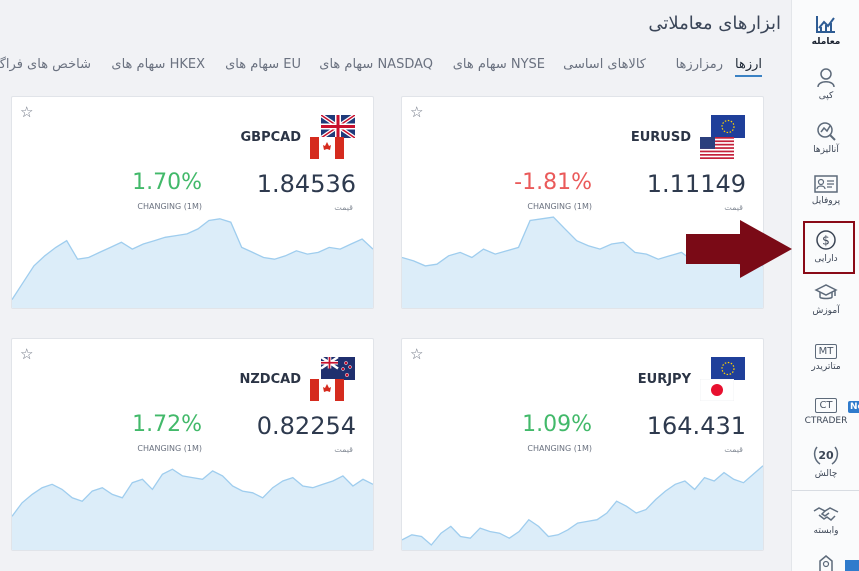 The height and width of the screenshot is (571, 859). I want to click on analysis-icon, so click(826, 131).